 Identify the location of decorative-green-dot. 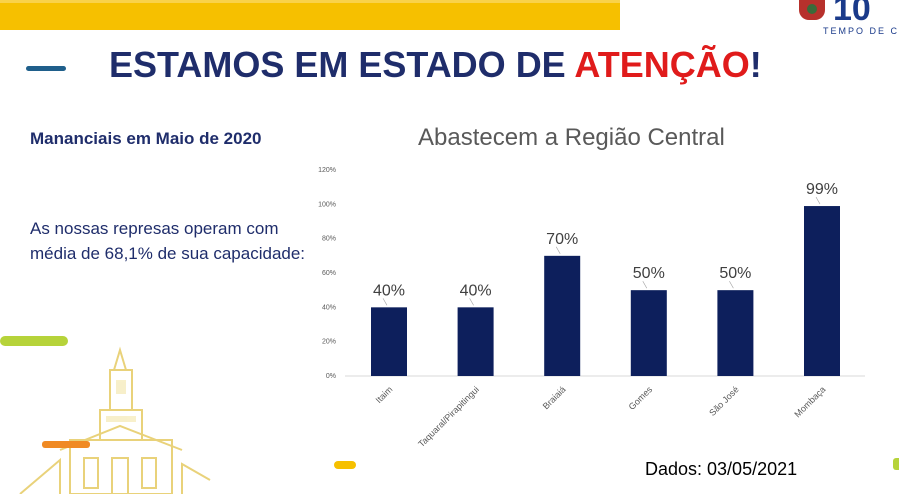
(896, 464).